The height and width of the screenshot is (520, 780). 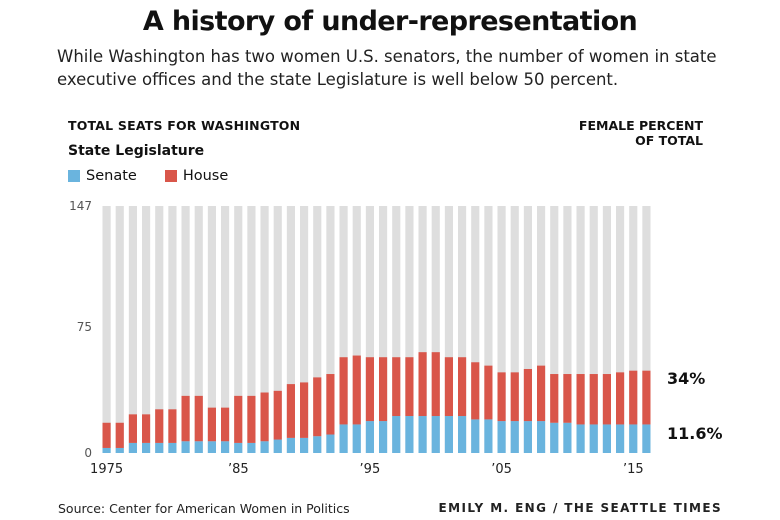 What do you see at coordinates (132, 428) in the screenshot?
I see `house-bar-1977` at bounding box center [132, 428].